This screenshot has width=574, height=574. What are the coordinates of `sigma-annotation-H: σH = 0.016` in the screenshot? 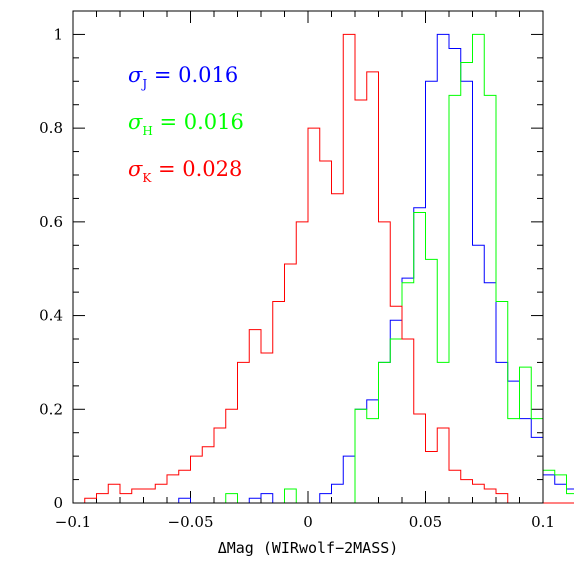 It's located at (186, 124).